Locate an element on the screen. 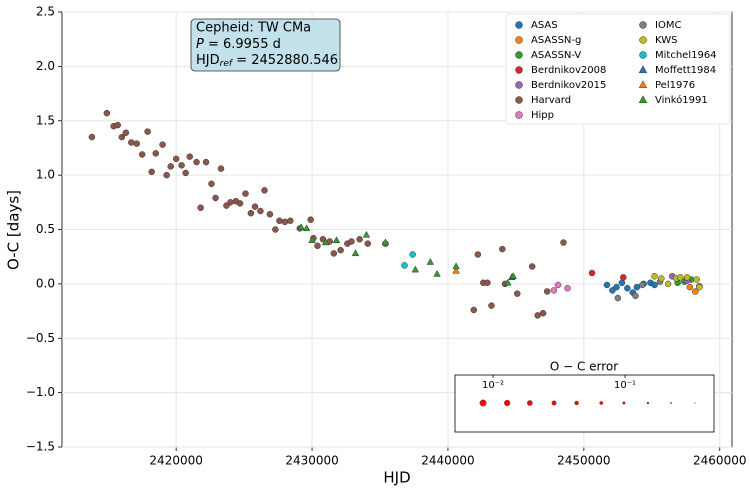 The width and height of the screenshot is (750, 493). y-tick-label: 0.0 is located at coordinates (45, 283).